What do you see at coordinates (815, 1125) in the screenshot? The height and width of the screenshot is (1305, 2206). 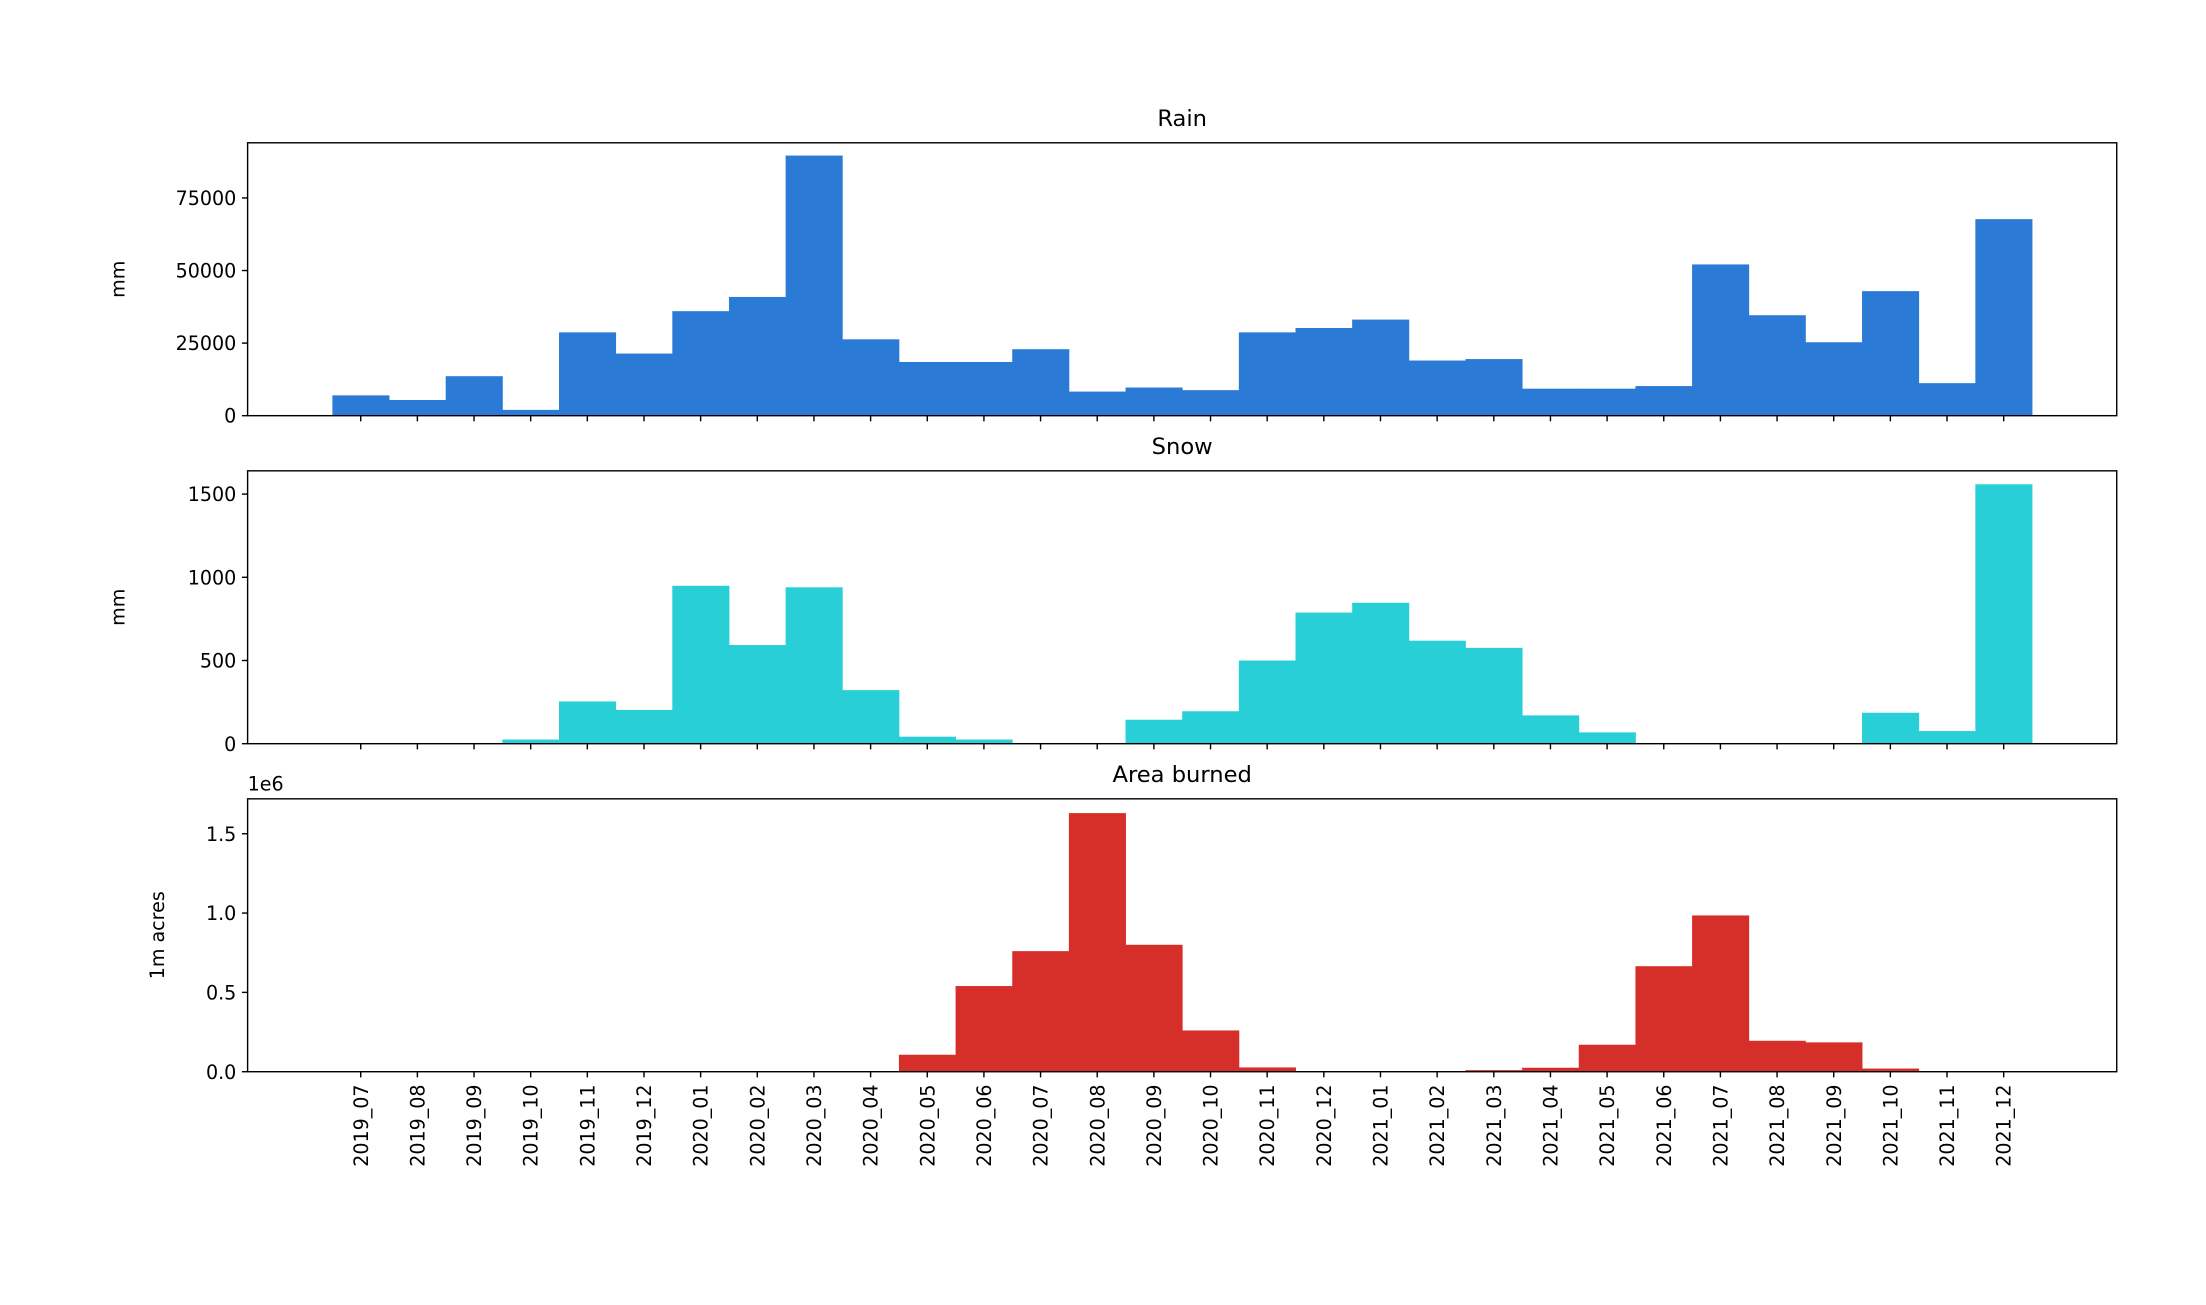 I see `x-tick-label: 2020_03` at bounding box center [815, 1125].